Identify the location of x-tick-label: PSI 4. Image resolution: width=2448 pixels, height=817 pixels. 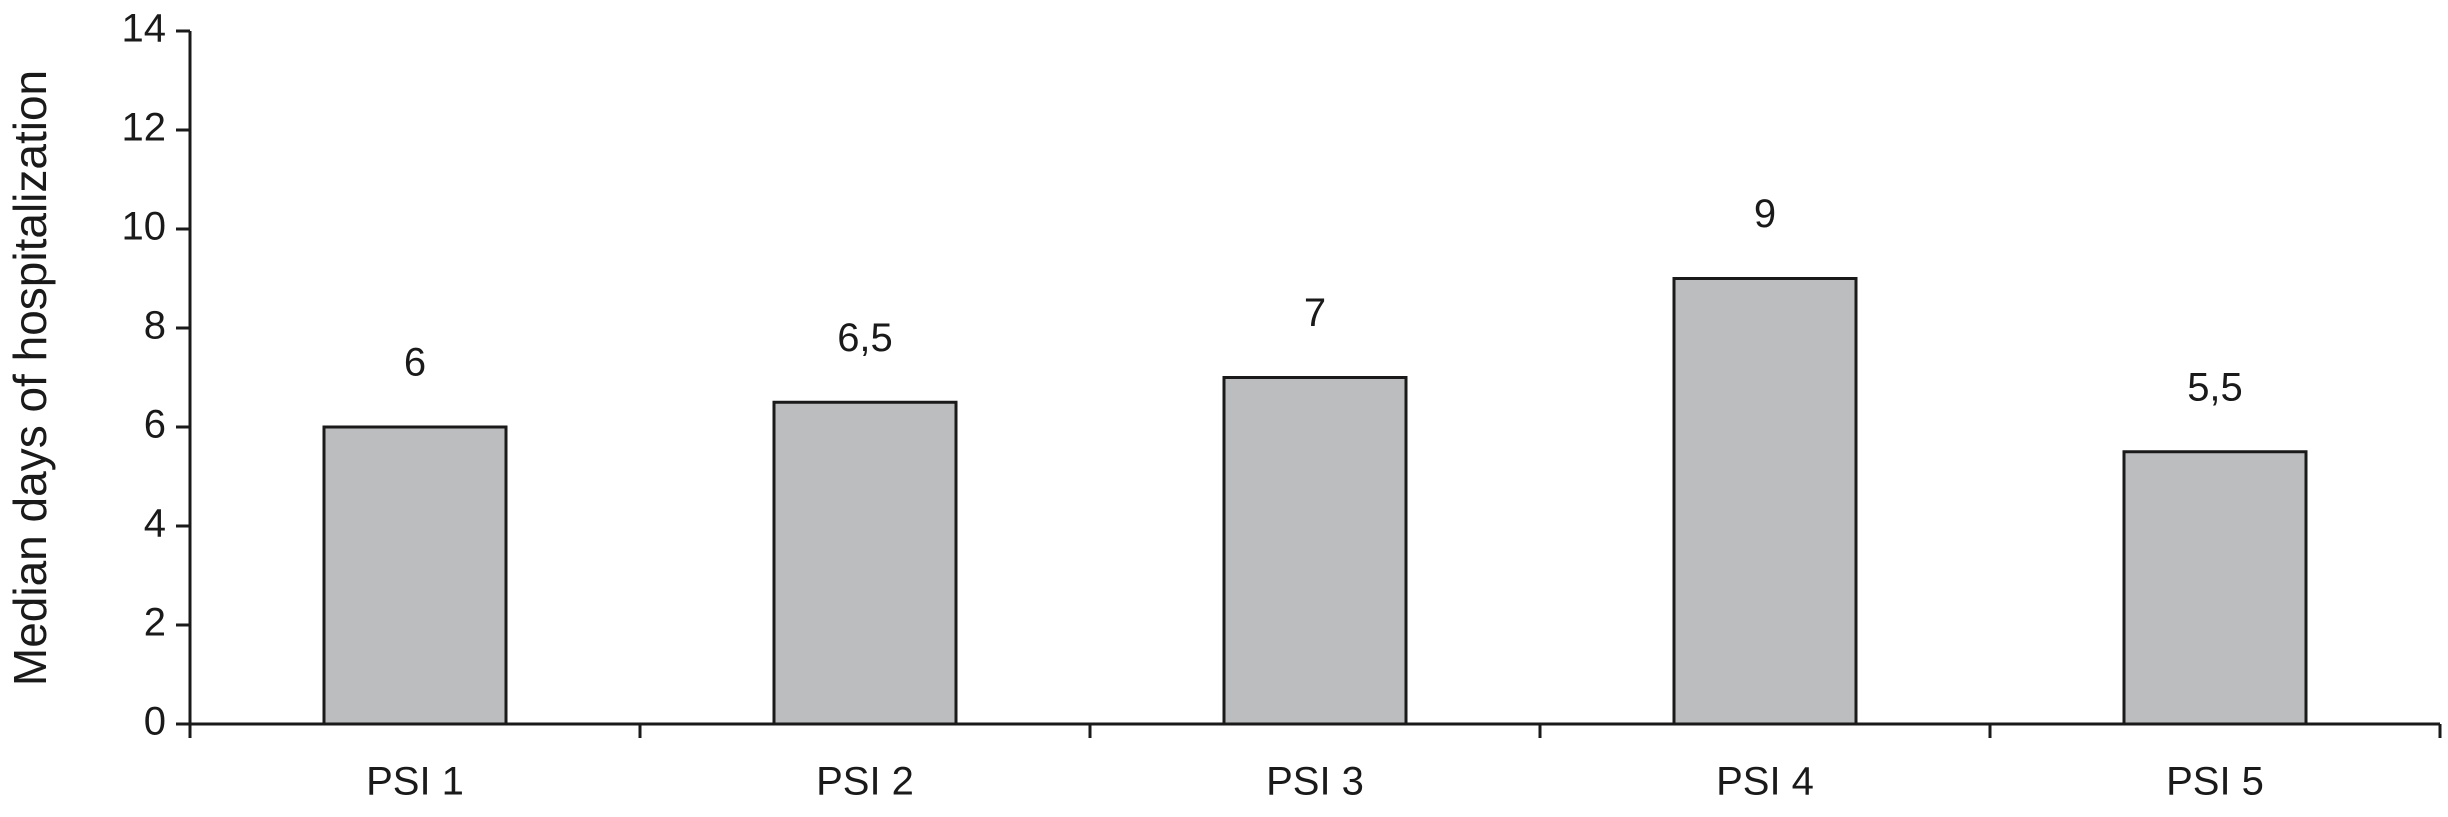
(1765, 782).